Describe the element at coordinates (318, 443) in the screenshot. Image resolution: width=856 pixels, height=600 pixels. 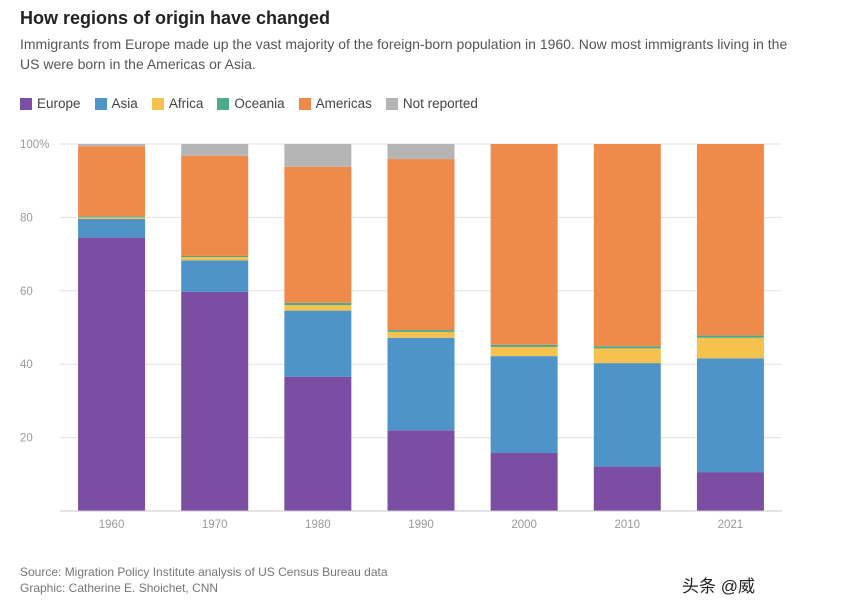
I see `bar-segment-europe-1980` at that location.